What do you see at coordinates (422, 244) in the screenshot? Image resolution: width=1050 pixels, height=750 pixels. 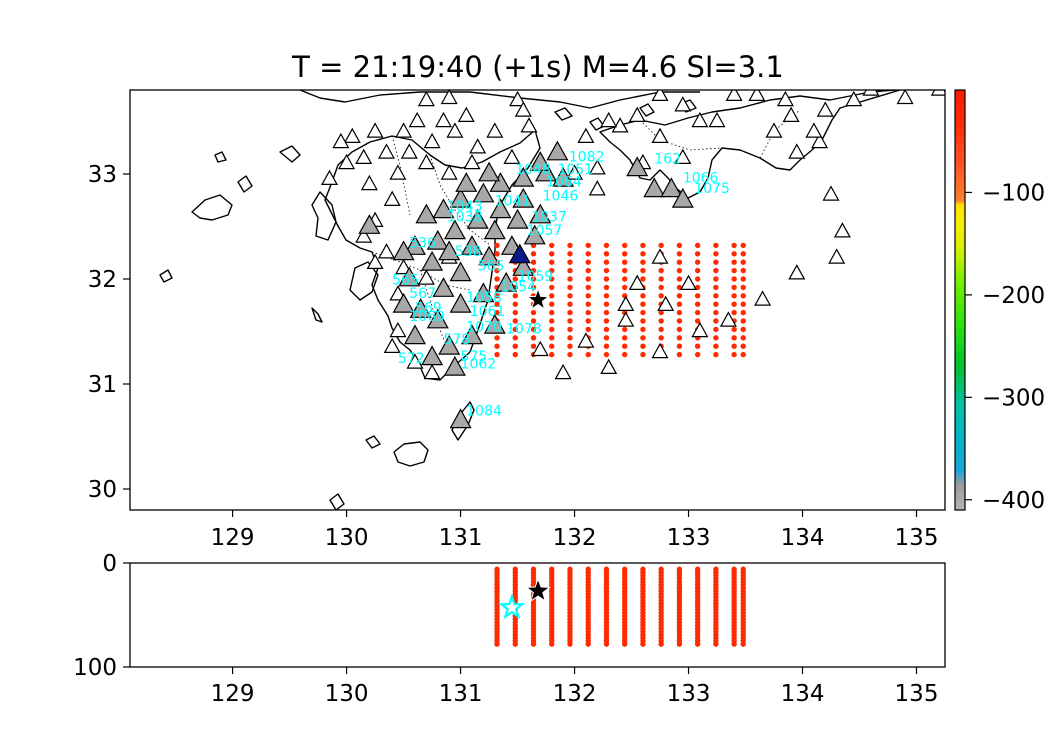 I see `station-label: 536` at bounding box center [422, 244].